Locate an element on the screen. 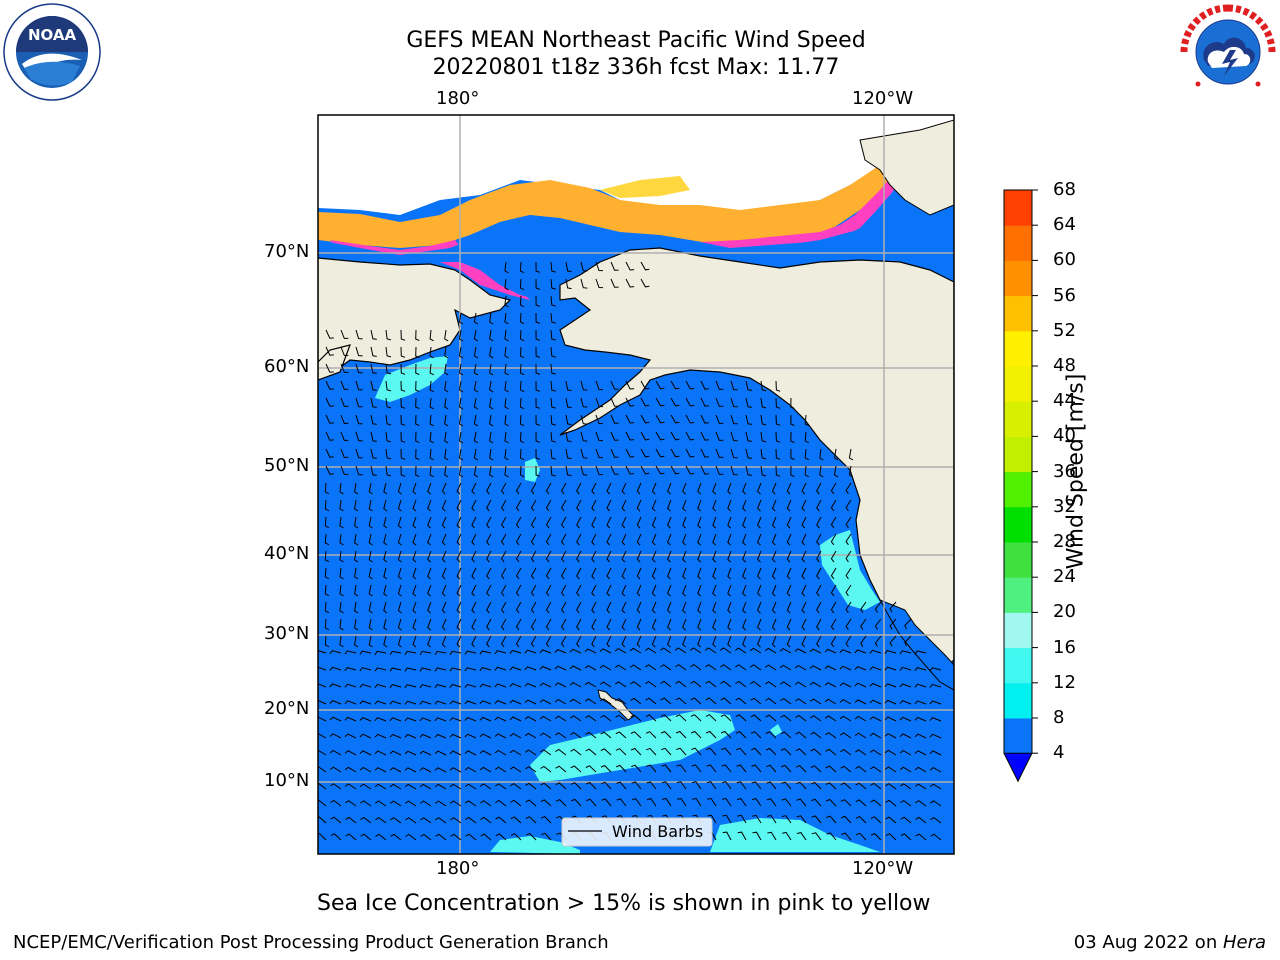  colorbar-tick-label: 24 is located at coordinates (1064, 577).